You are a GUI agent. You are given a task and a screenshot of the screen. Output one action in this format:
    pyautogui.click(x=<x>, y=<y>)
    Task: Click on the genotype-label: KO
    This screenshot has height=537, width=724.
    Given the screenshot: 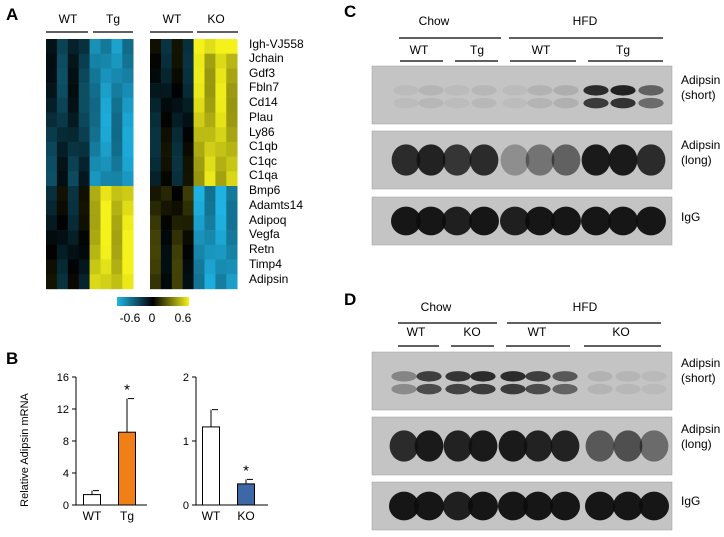 What is the action you would take?
    pyautogui.click(x=620, y=332)
    